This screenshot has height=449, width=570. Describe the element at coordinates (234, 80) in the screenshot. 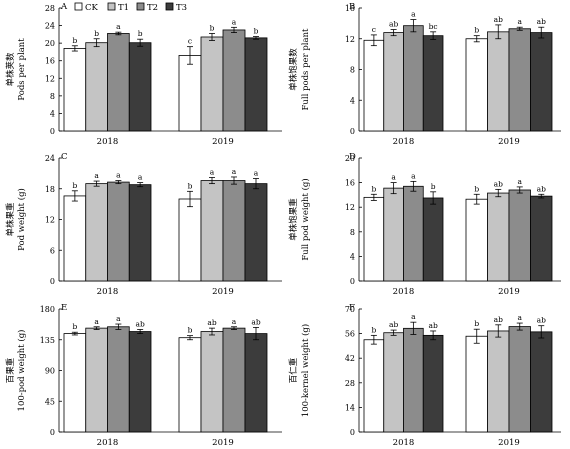

I see `bar-a-2019-t2` at that location.